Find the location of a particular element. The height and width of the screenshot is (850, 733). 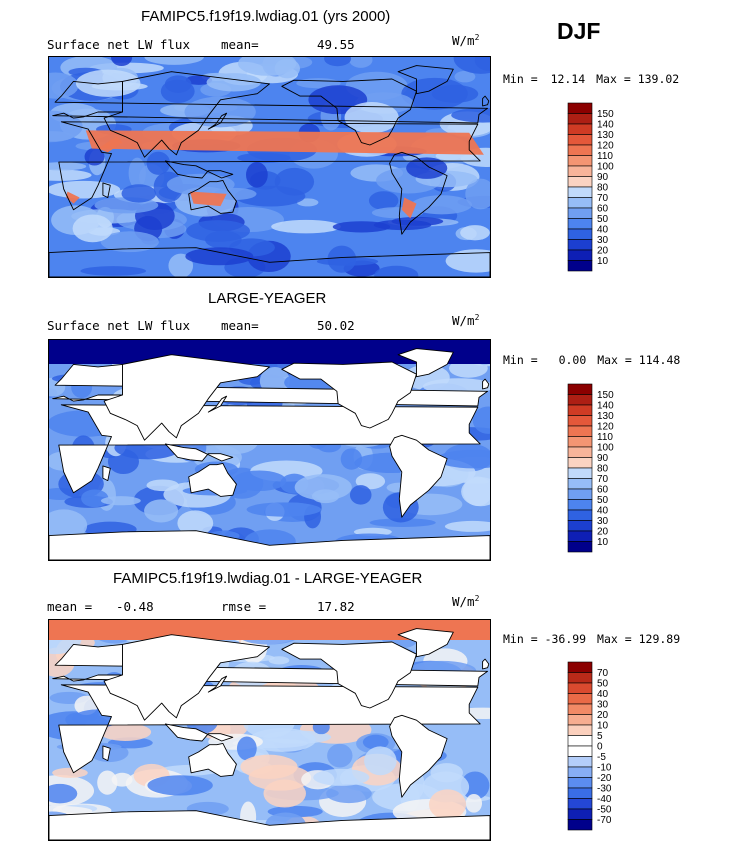

colorbar-tick-label: -20 is located at coordinates (604, 778).